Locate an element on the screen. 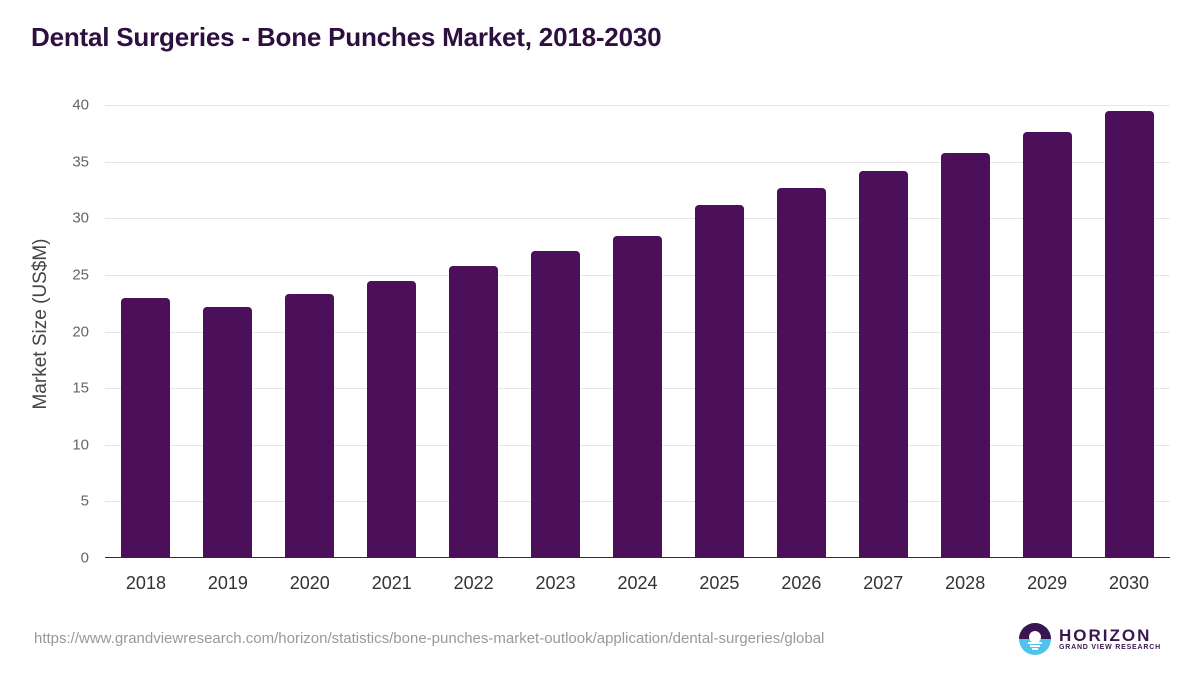 The image size is (1200, 675). y-tick-label: 30 is located at coordinates (80, 218).